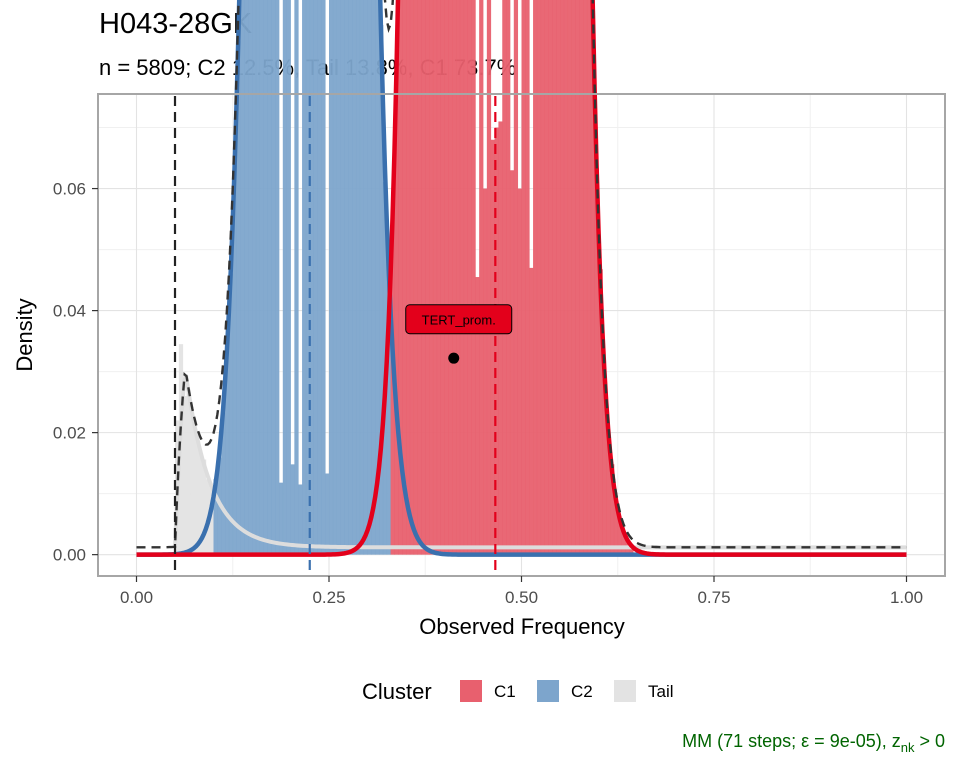  What do you see at coordinates (906, 597) in the screenshot?
I see `x-tick-label: 1.00` at bounding box center [906, 597].